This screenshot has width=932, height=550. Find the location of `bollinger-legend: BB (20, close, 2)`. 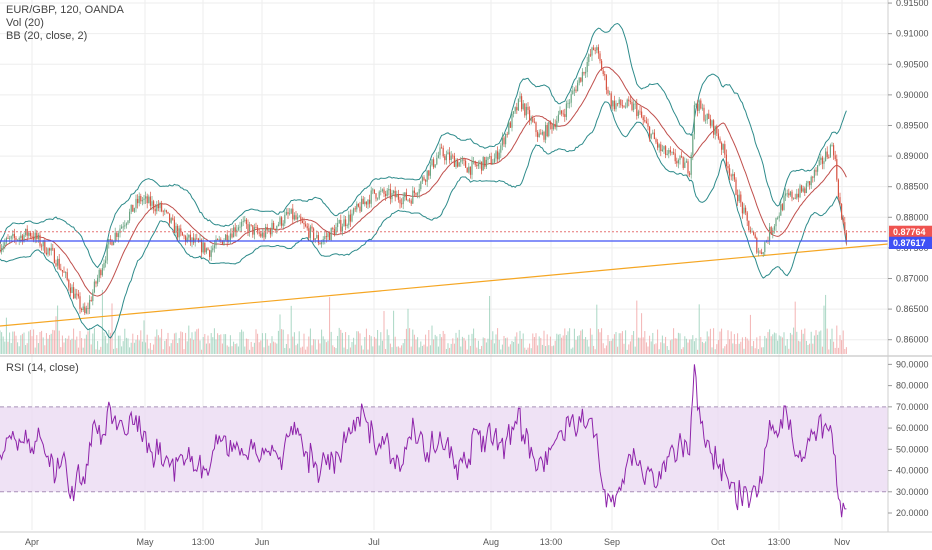

bollinger-legend: BB (20, close, 2) is located at coordinates (47, 36).